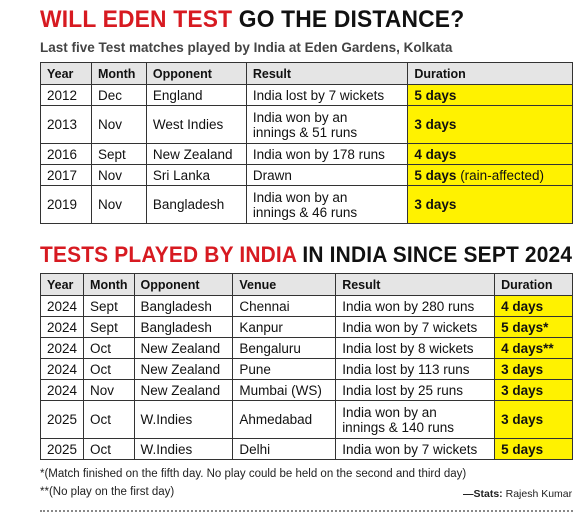 Image resolution: width=583 pixels, height=516 pixels. Describe the element at coordinates (434, 254) in the screenshot. I see `headline-india-tests-black: IN INDIA SINCE SEPT 2024` at that location.